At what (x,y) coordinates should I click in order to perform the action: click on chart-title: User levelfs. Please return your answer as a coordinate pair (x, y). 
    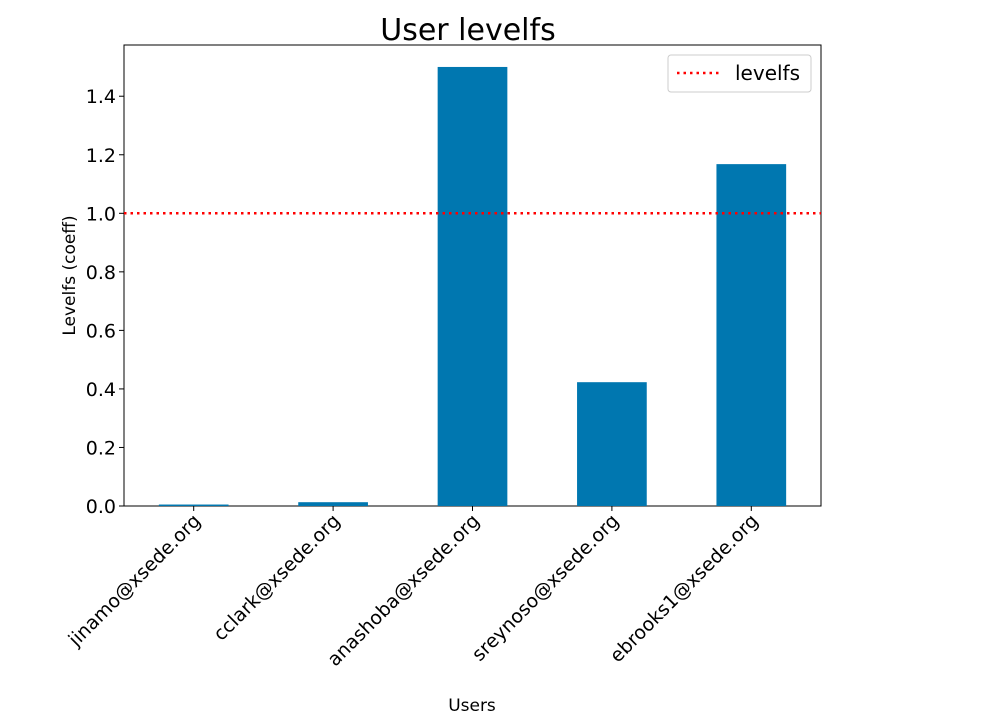
    Looking at the image, I should click on (467, 30).